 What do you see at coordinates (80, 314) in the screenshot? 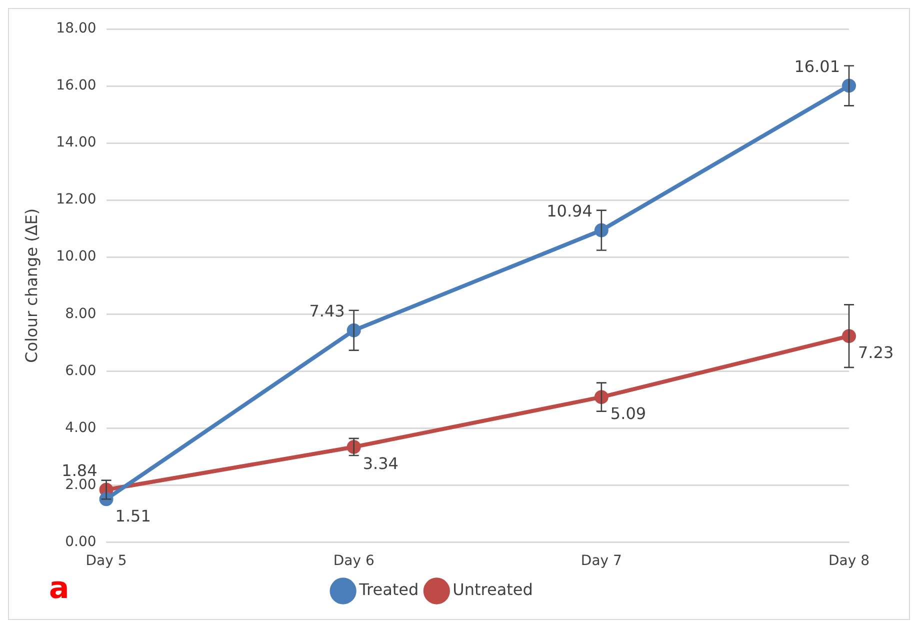
I see `y-tick-label: 8.00` at bounding box center [80, 314].